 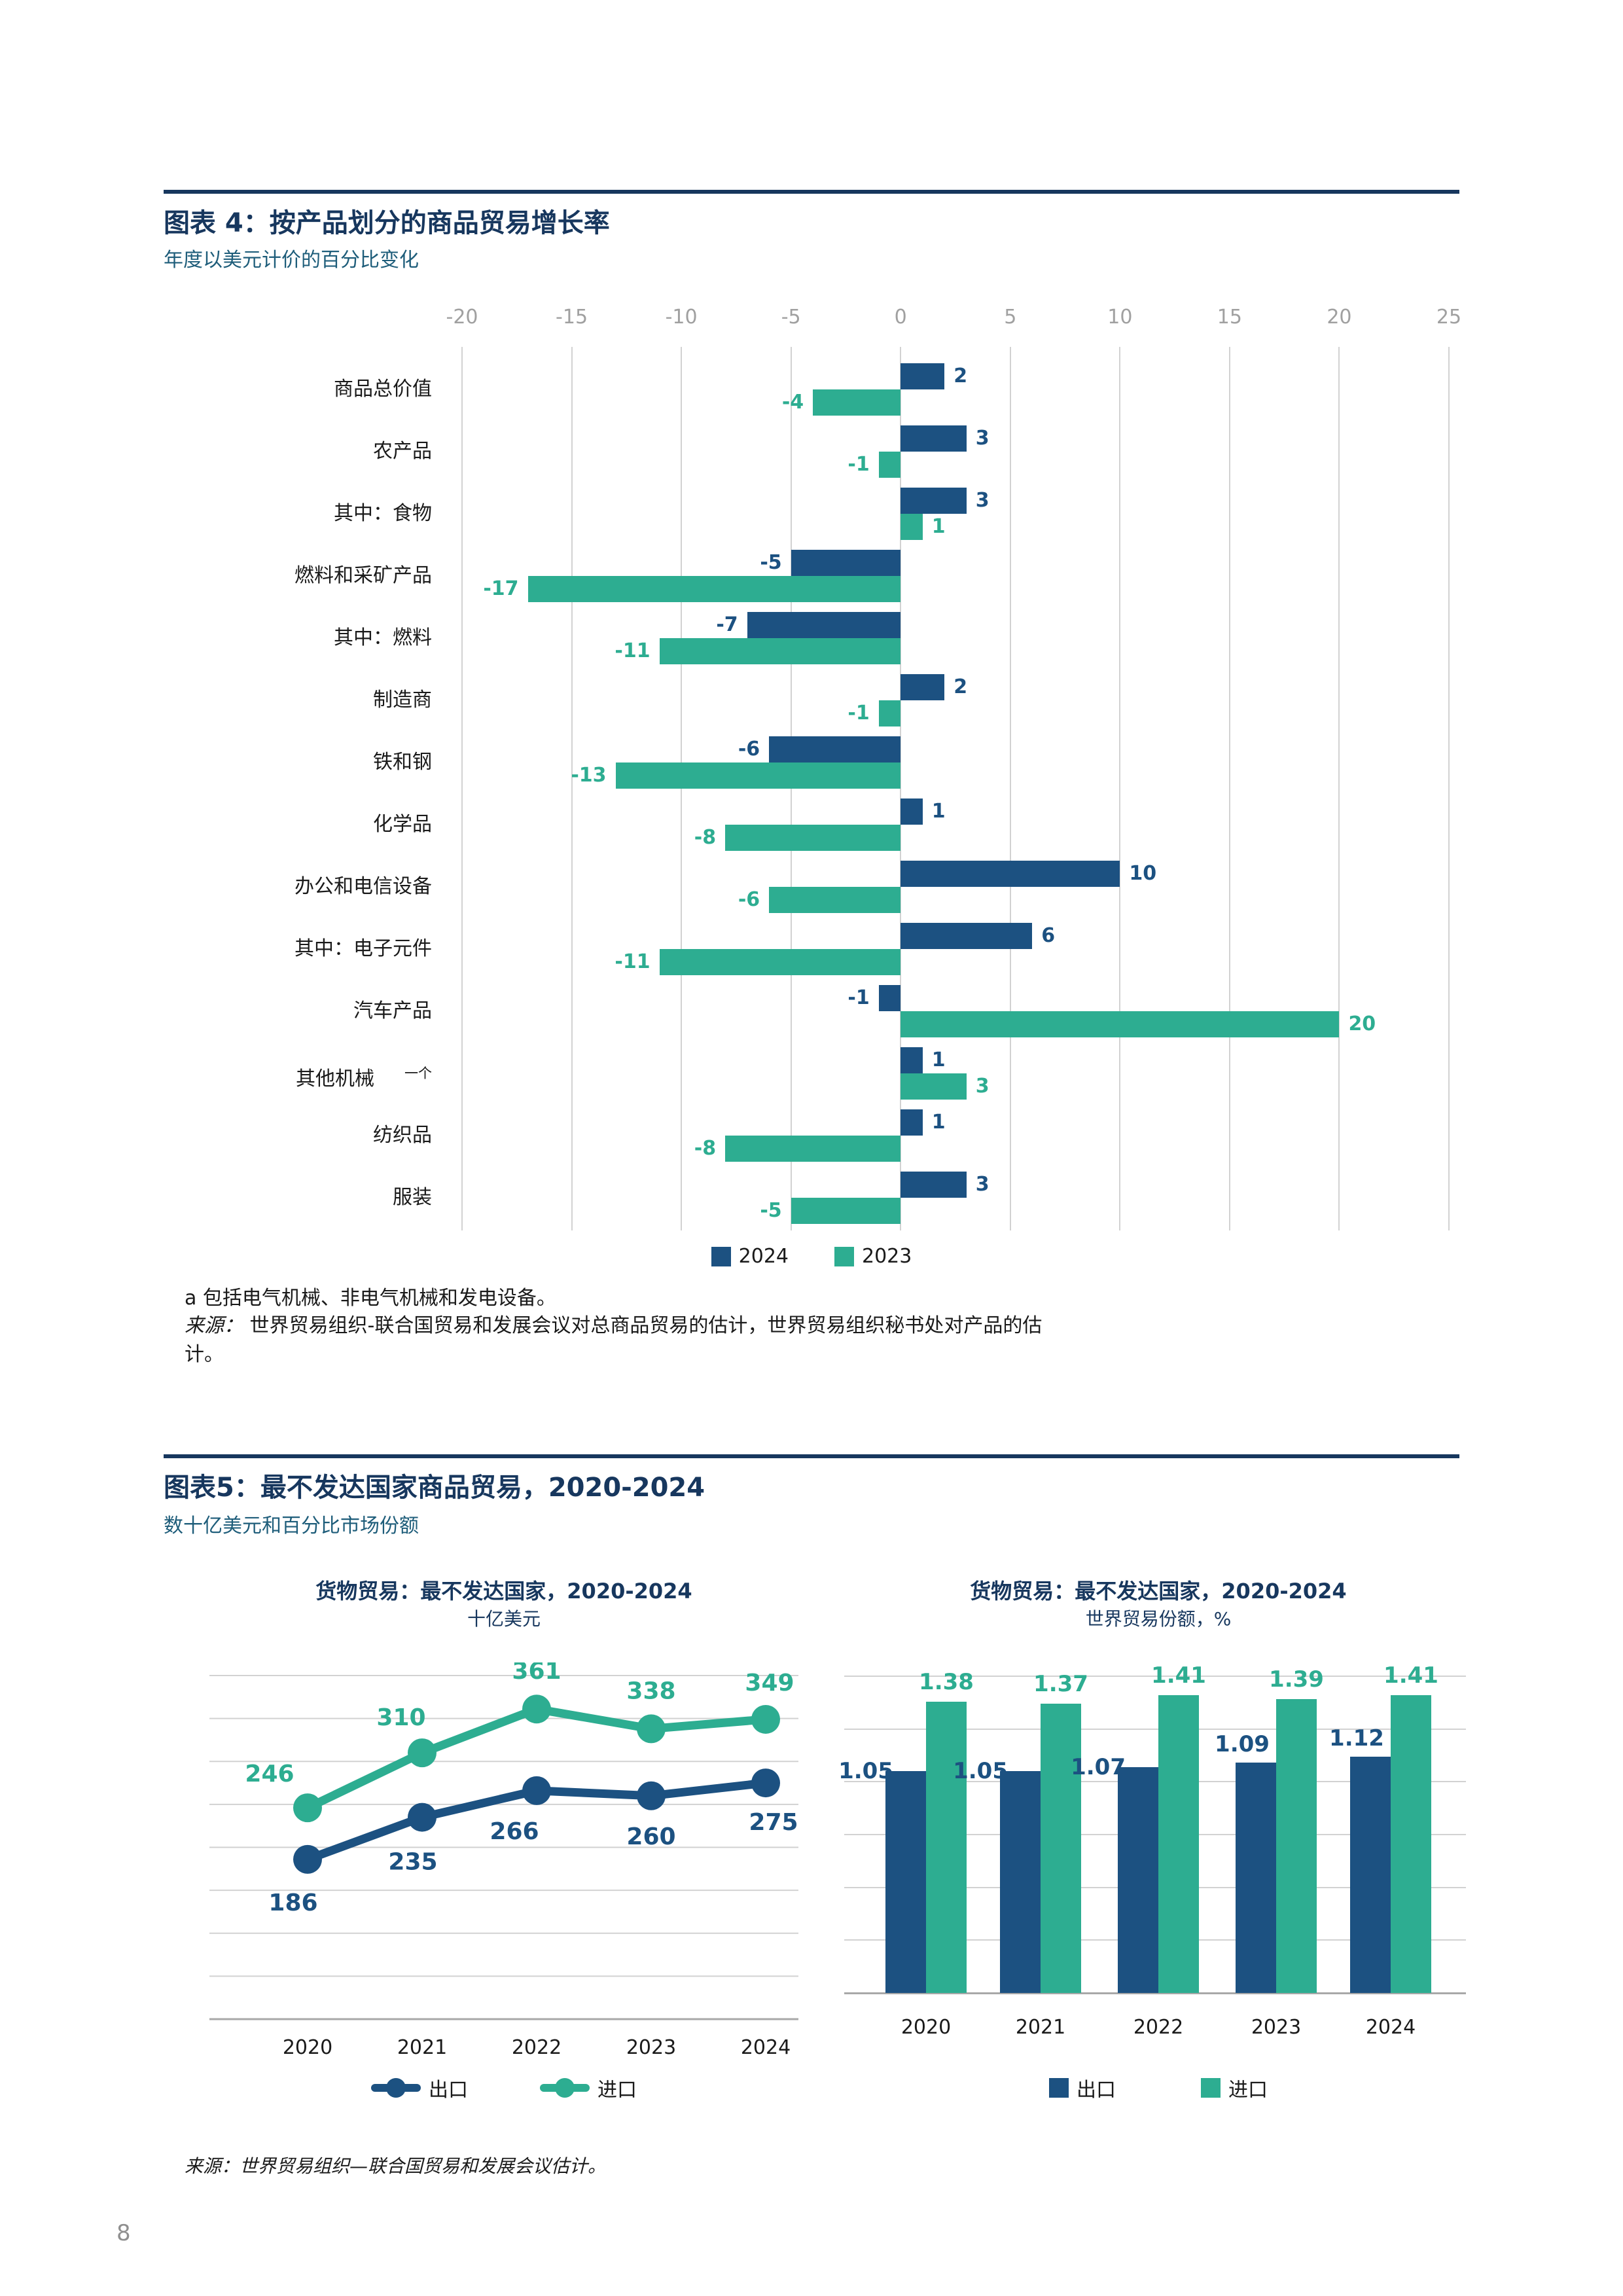 What do you see at coordinates (633, 650) in the screenshot?
I see `bar-value-label: -11` at bounding box center [633, 650].